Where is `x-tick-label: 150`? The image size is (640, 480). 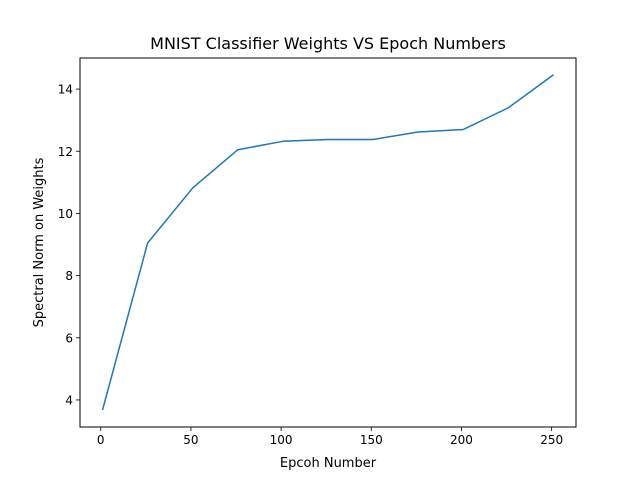 x-tick-label: 150 is located at coordinates (371, 440).